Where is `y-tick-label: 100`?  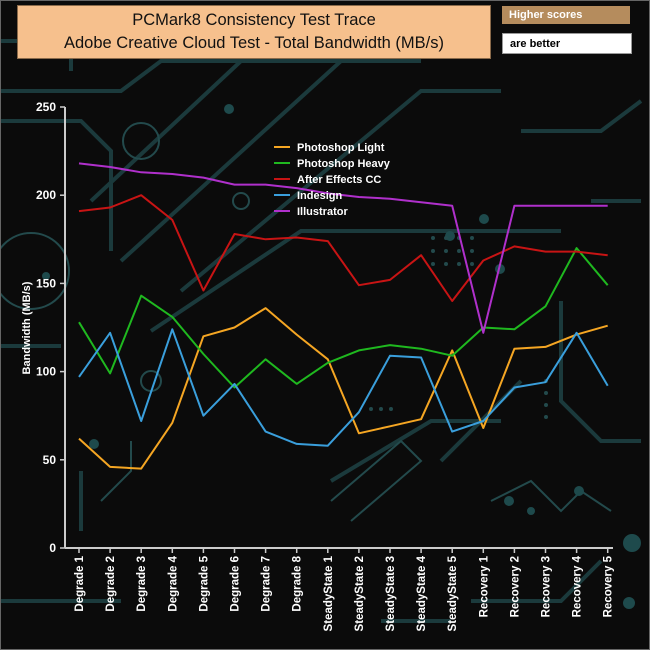 y-tick-label: 100 is located at coordinates (46, 372).